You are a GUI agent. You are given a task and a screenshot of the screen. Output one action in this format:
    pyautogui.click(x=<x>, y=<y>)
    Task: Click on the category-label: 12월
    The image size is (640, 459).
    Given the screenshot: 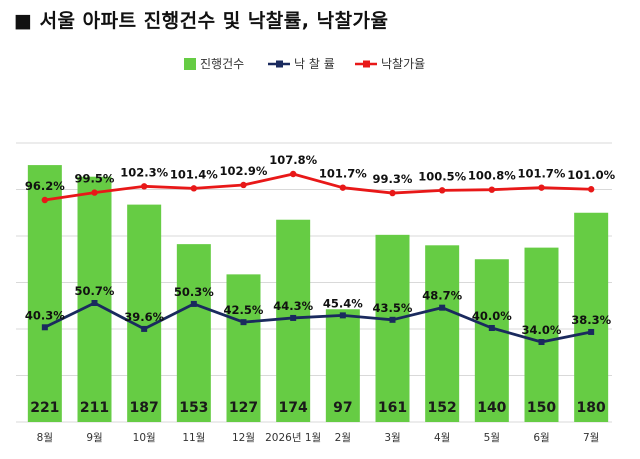 What is the action you would take?
    pyautogui.click(x=243, y=438)
    